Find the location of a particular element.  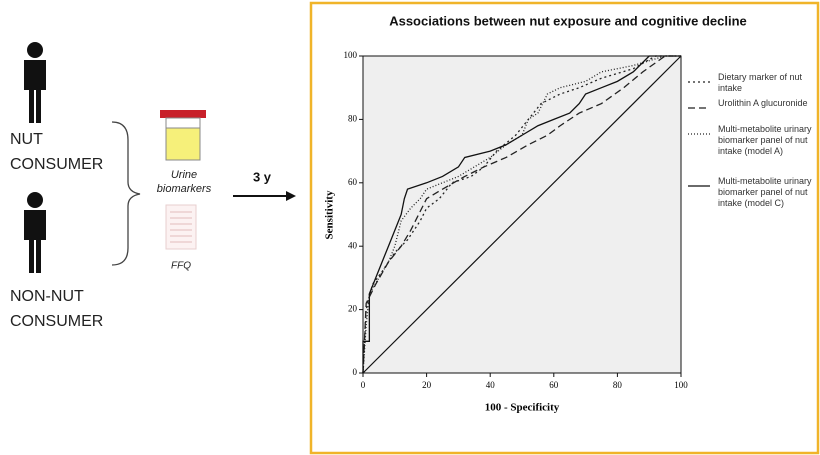

brace is located at coordinates (126, 193).